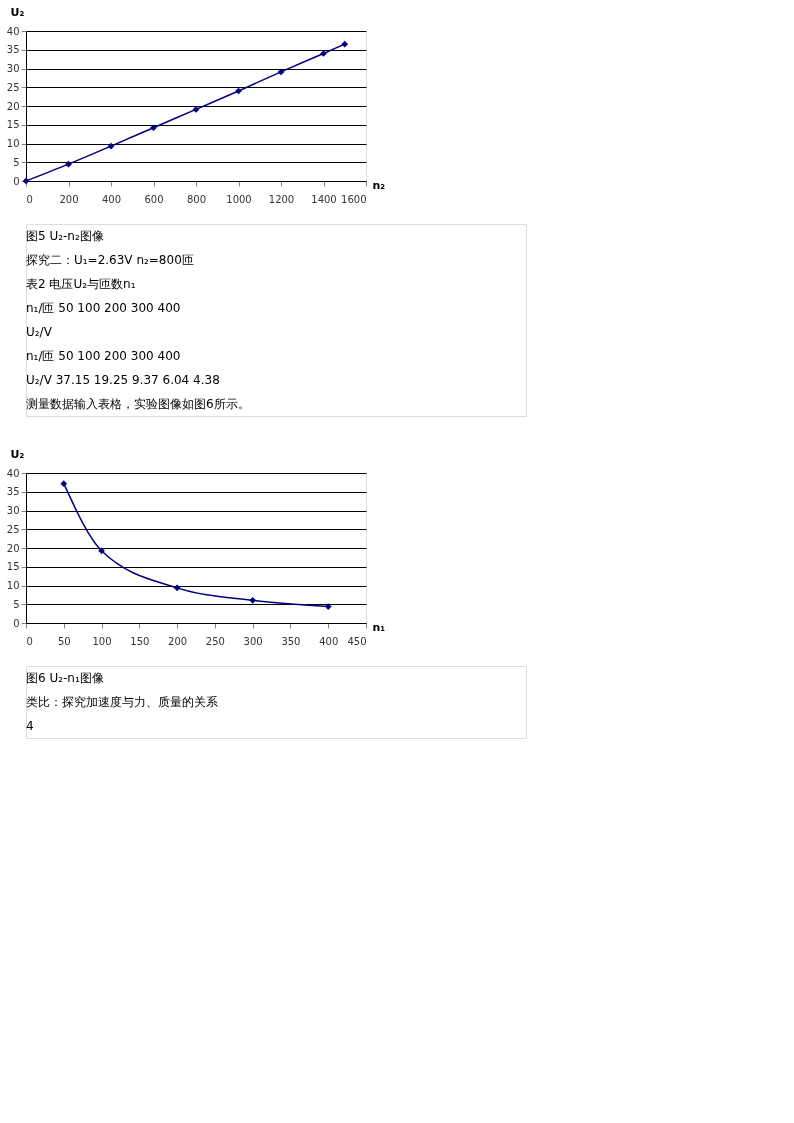  Describe the element at coordinates (253, 641) in the screenshot. I see `x-tick-label: 300` at that location.